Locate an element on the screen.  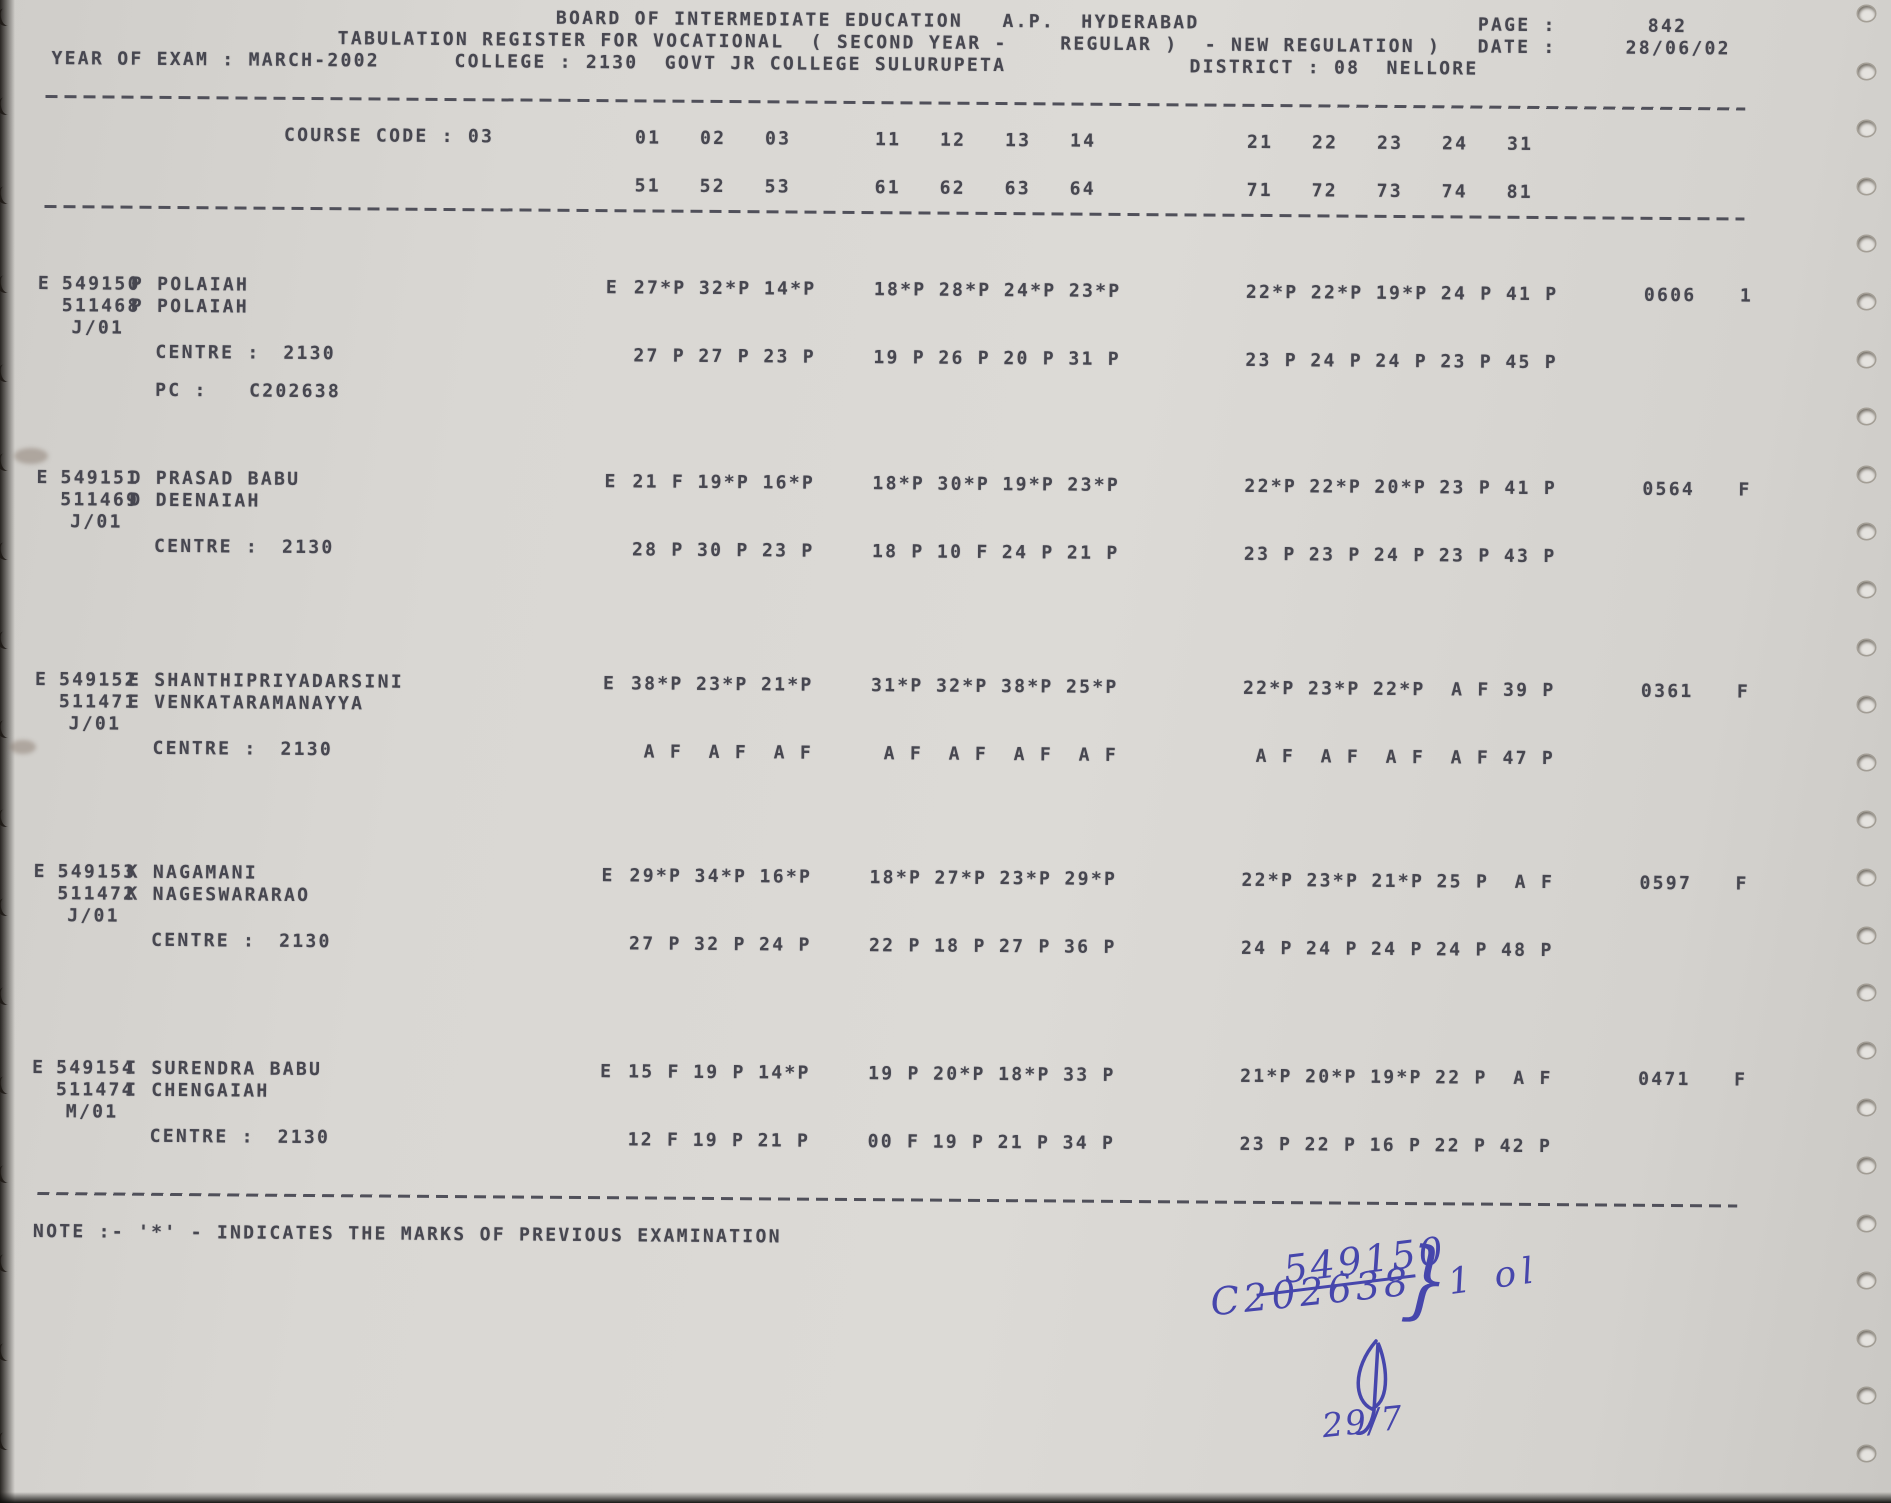
paper-bottom-edge is located at coordinates (945, 1497).